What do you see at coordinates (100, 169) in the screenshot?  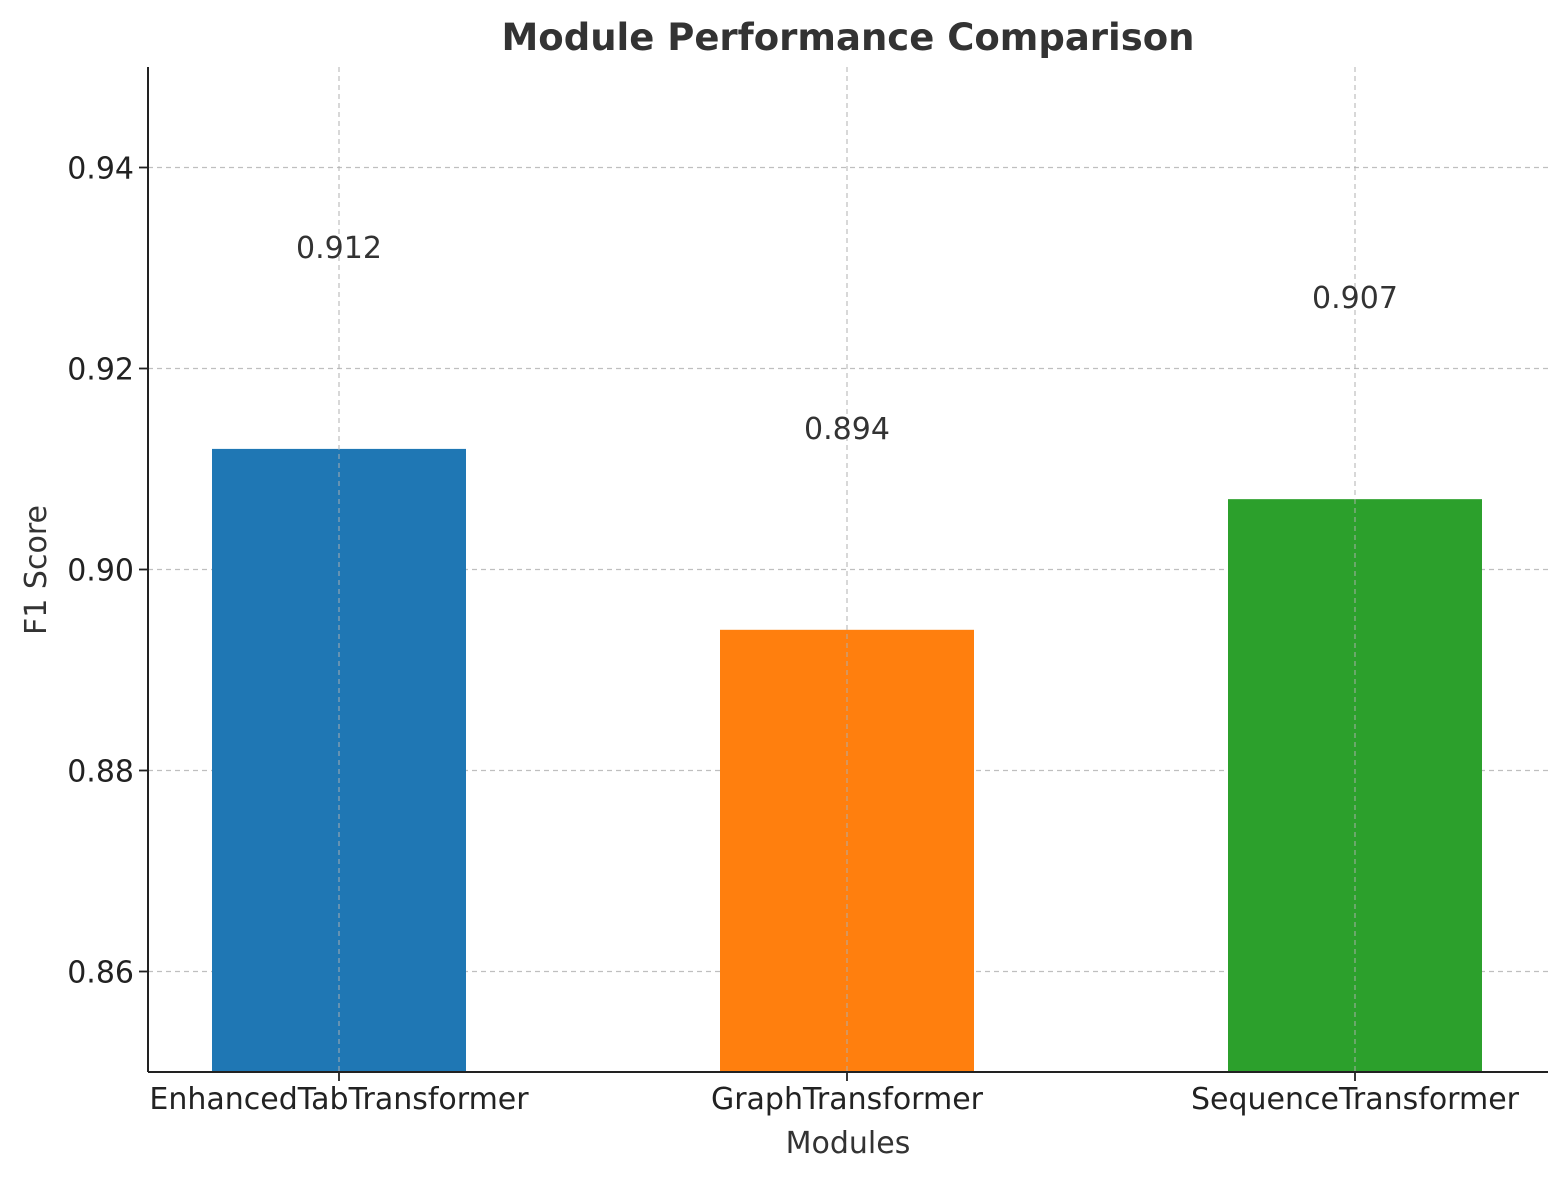 I see `y-tick-label: 0.94` at bounding box center [100, 169].